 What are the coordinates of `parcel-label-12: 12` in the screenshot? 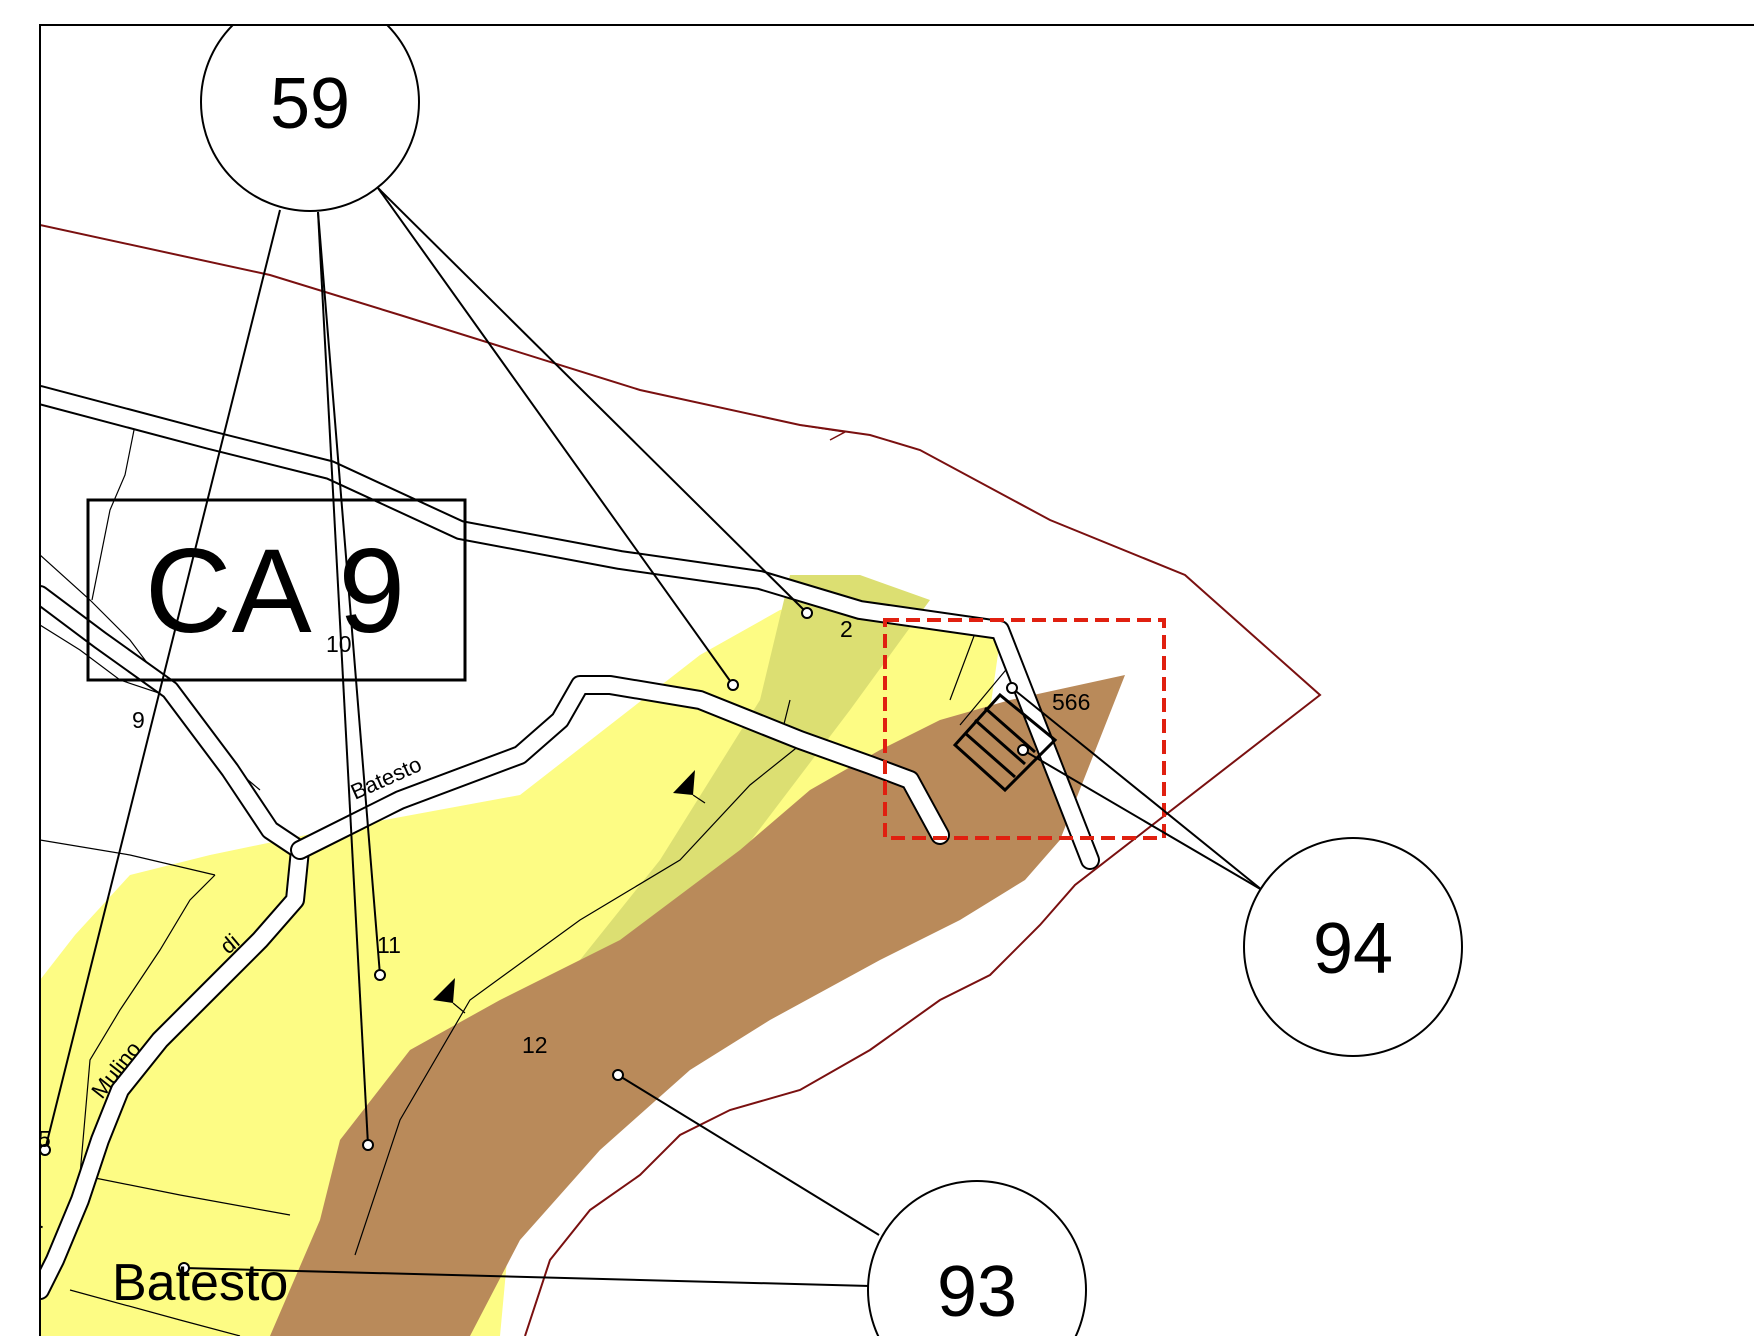 It's located at (535, 1045).